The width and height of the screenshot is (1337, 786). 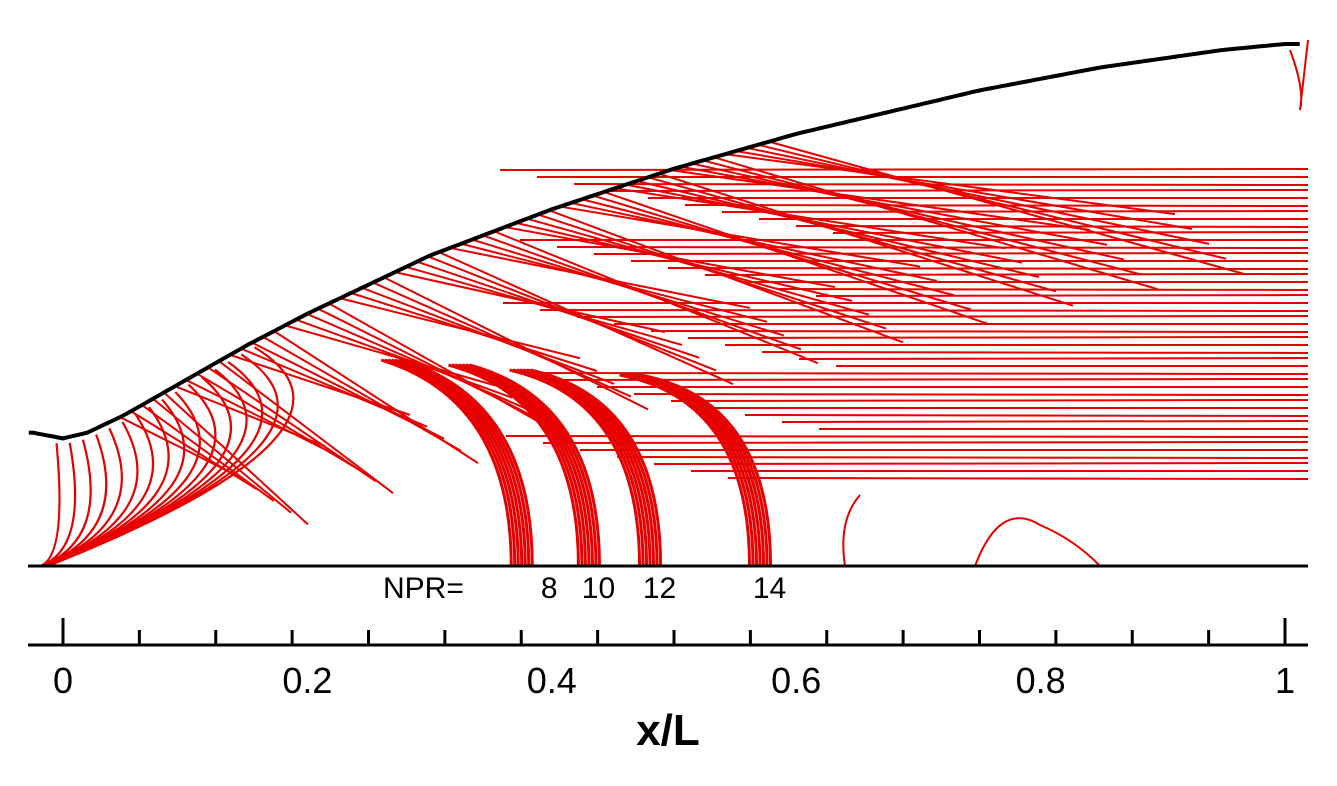 I want to click on npr-annotation: NPR= 8 10 12 14, so click(x=584, y=588).